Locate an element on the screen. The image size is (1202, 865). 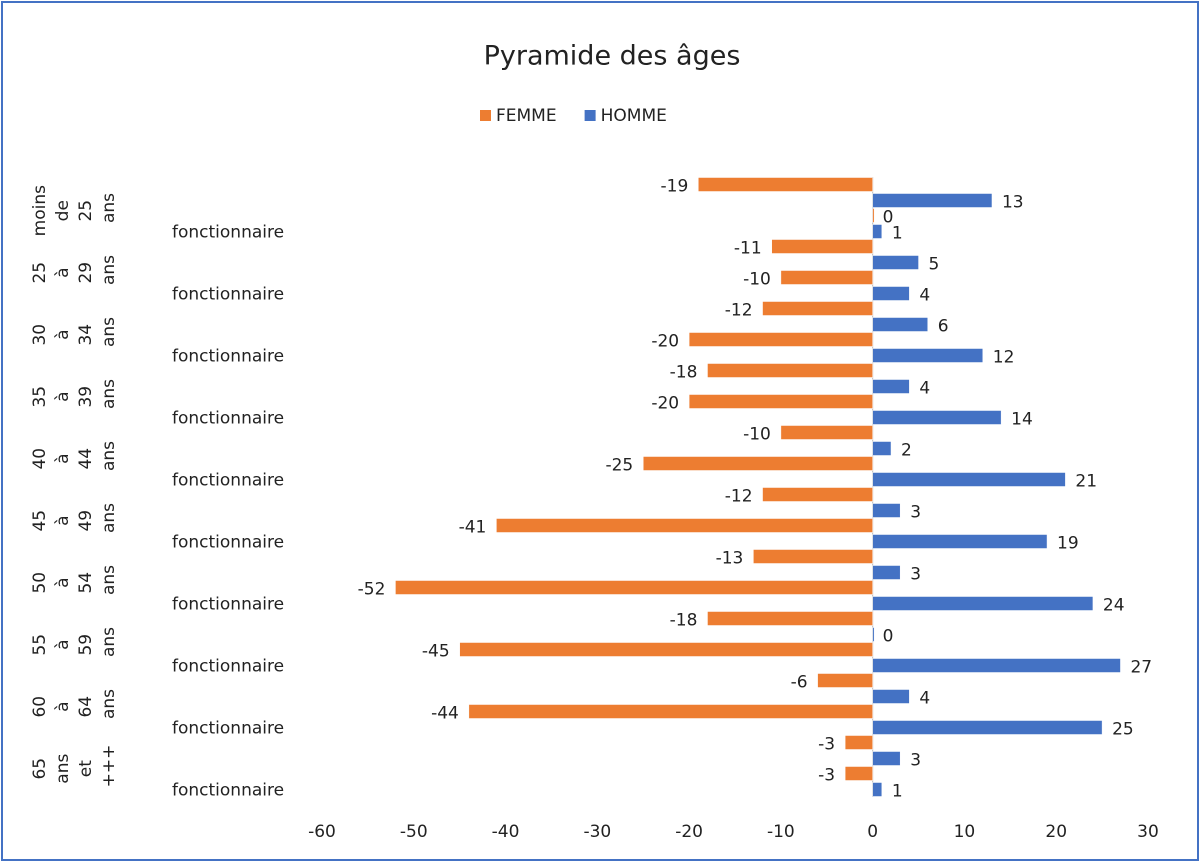
x-tick-label: -30 is located at coordinates (597, 832).